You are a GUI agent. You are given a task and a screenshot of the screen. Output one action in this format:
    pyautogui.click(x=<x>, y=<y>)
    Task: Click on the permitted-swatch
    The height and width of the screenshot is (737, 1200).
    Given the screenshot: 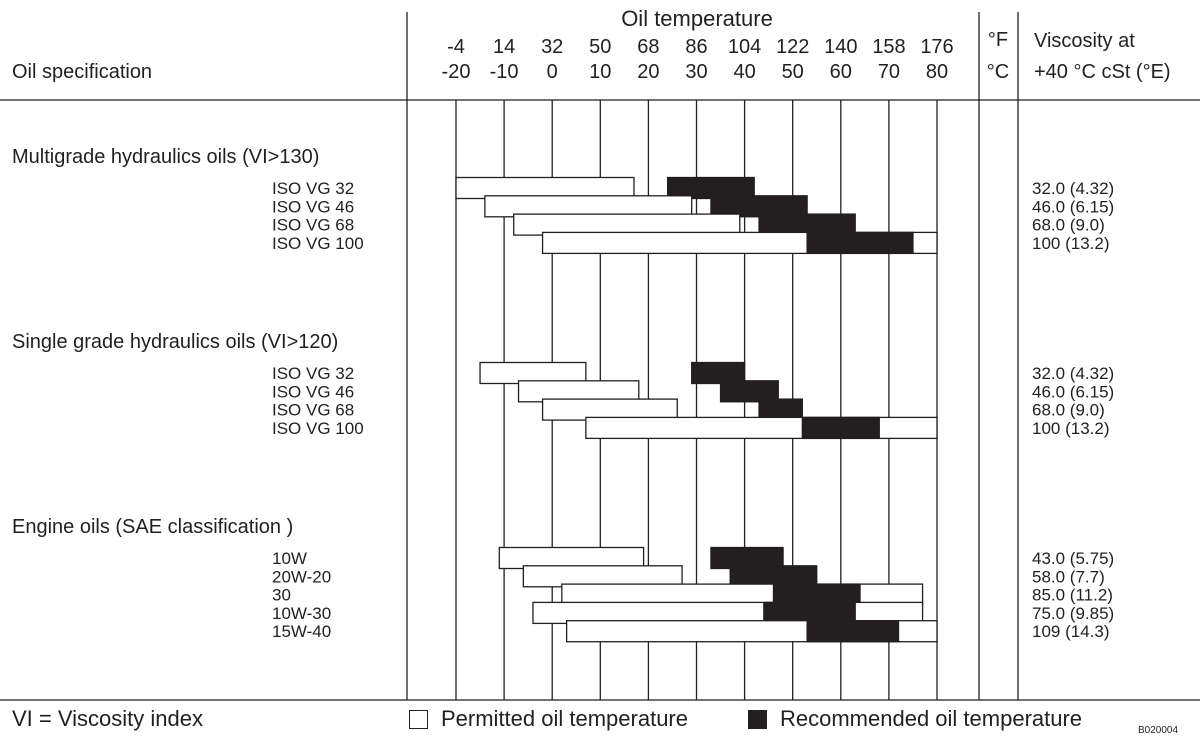 What is the action you would take?
    pyautogui.click(x=418, y=719)
    